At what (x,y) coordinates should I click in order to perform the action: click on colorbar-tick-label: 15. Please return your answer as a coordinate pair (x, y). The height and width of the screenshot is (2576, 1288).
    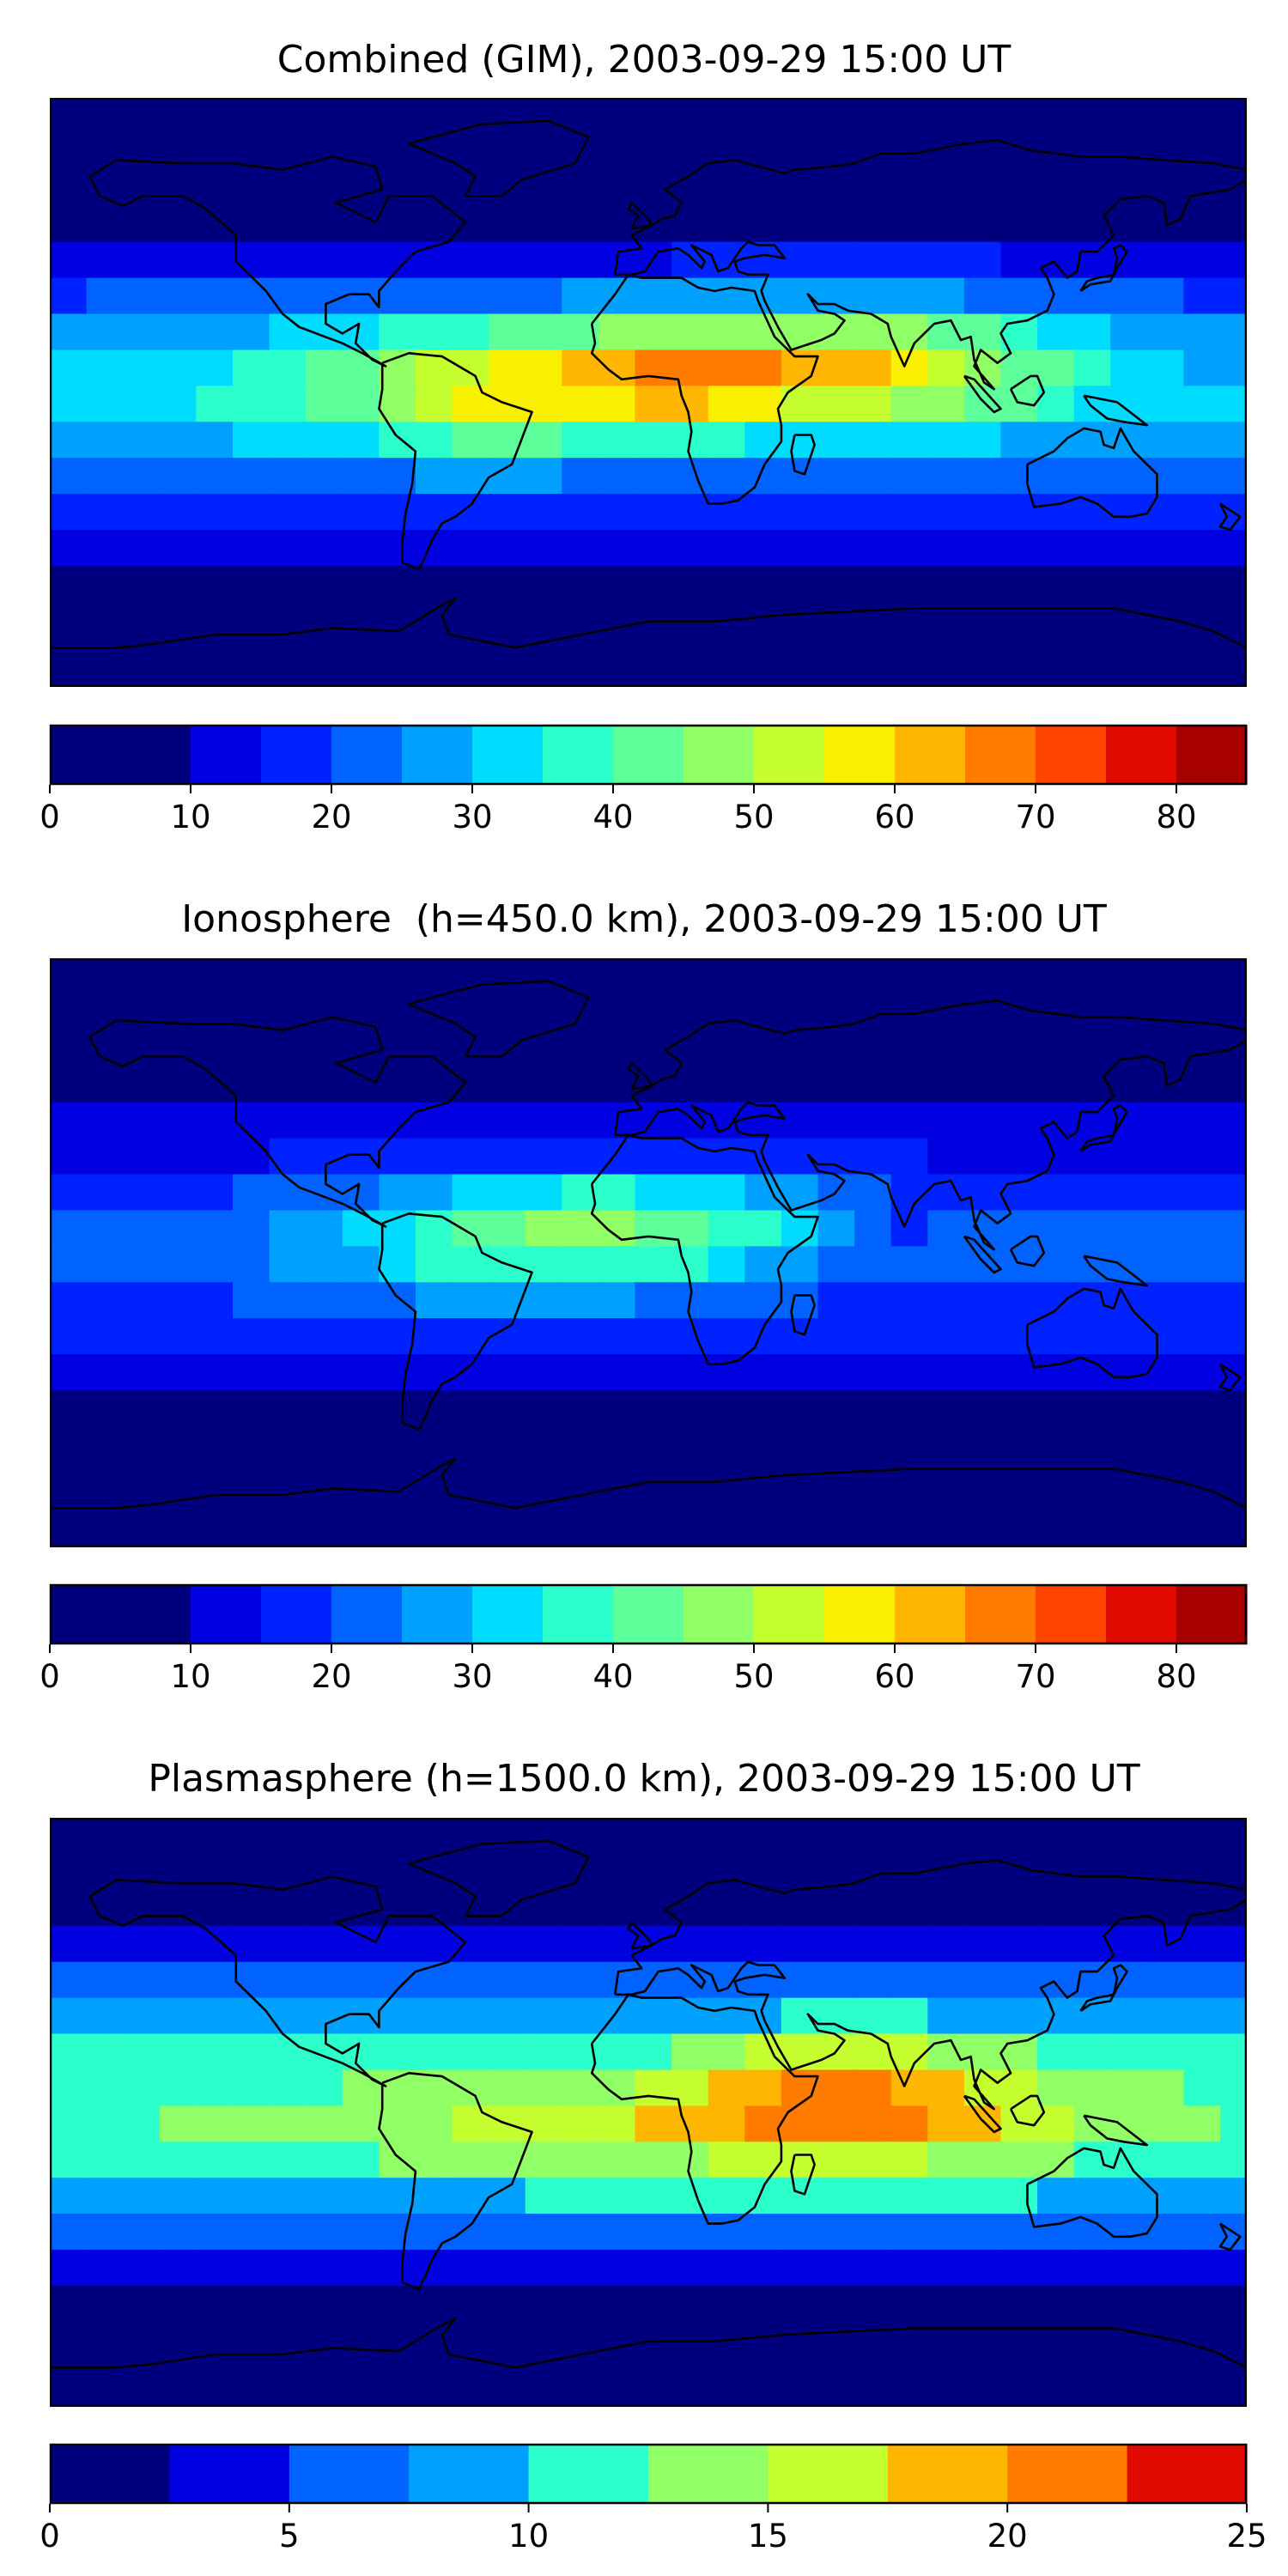
    Looking at the image, I should click on (768, 2536).